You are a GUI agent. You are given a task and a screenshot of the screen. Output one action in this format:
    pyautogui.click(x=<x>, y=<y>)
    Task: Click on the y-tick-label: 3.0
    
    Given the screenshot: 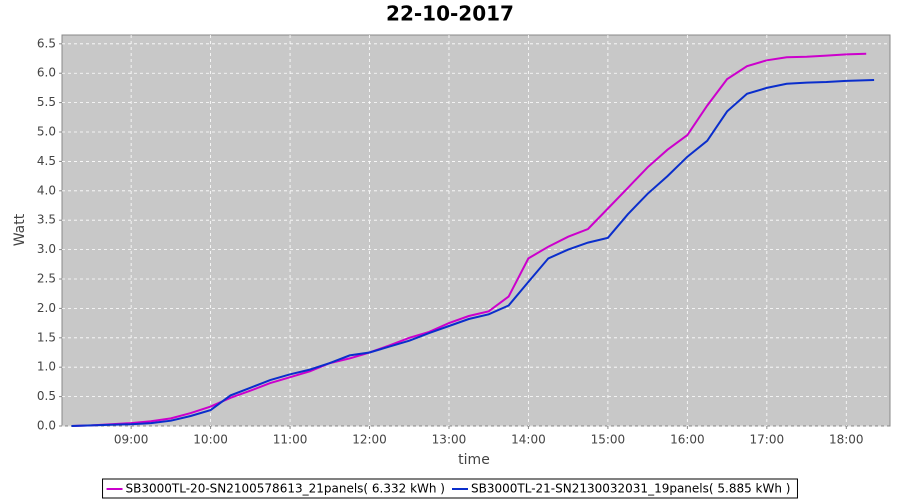 What is the action you would take?
    pyautogui.click(x=46, y=249)
    